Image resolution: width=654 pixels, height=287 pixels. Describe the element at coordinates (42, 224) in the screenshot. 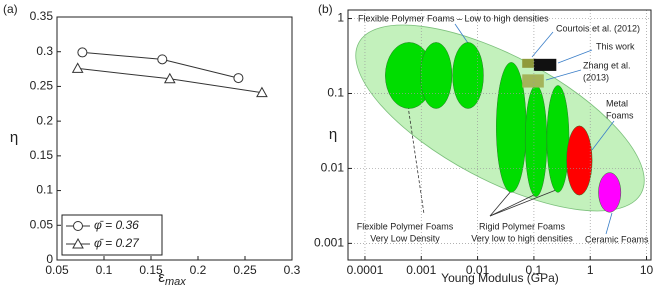

I see `y-tick-label: 0.05` at that location.